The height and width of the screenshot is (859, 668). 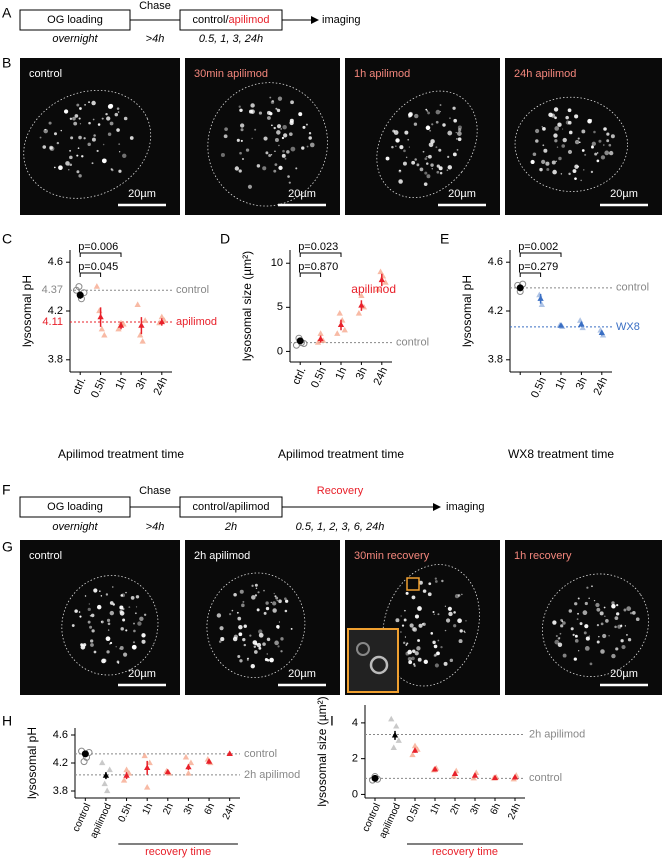 I want to click on y-axis-label: lysosomal pH, so click(x=32, y=763).